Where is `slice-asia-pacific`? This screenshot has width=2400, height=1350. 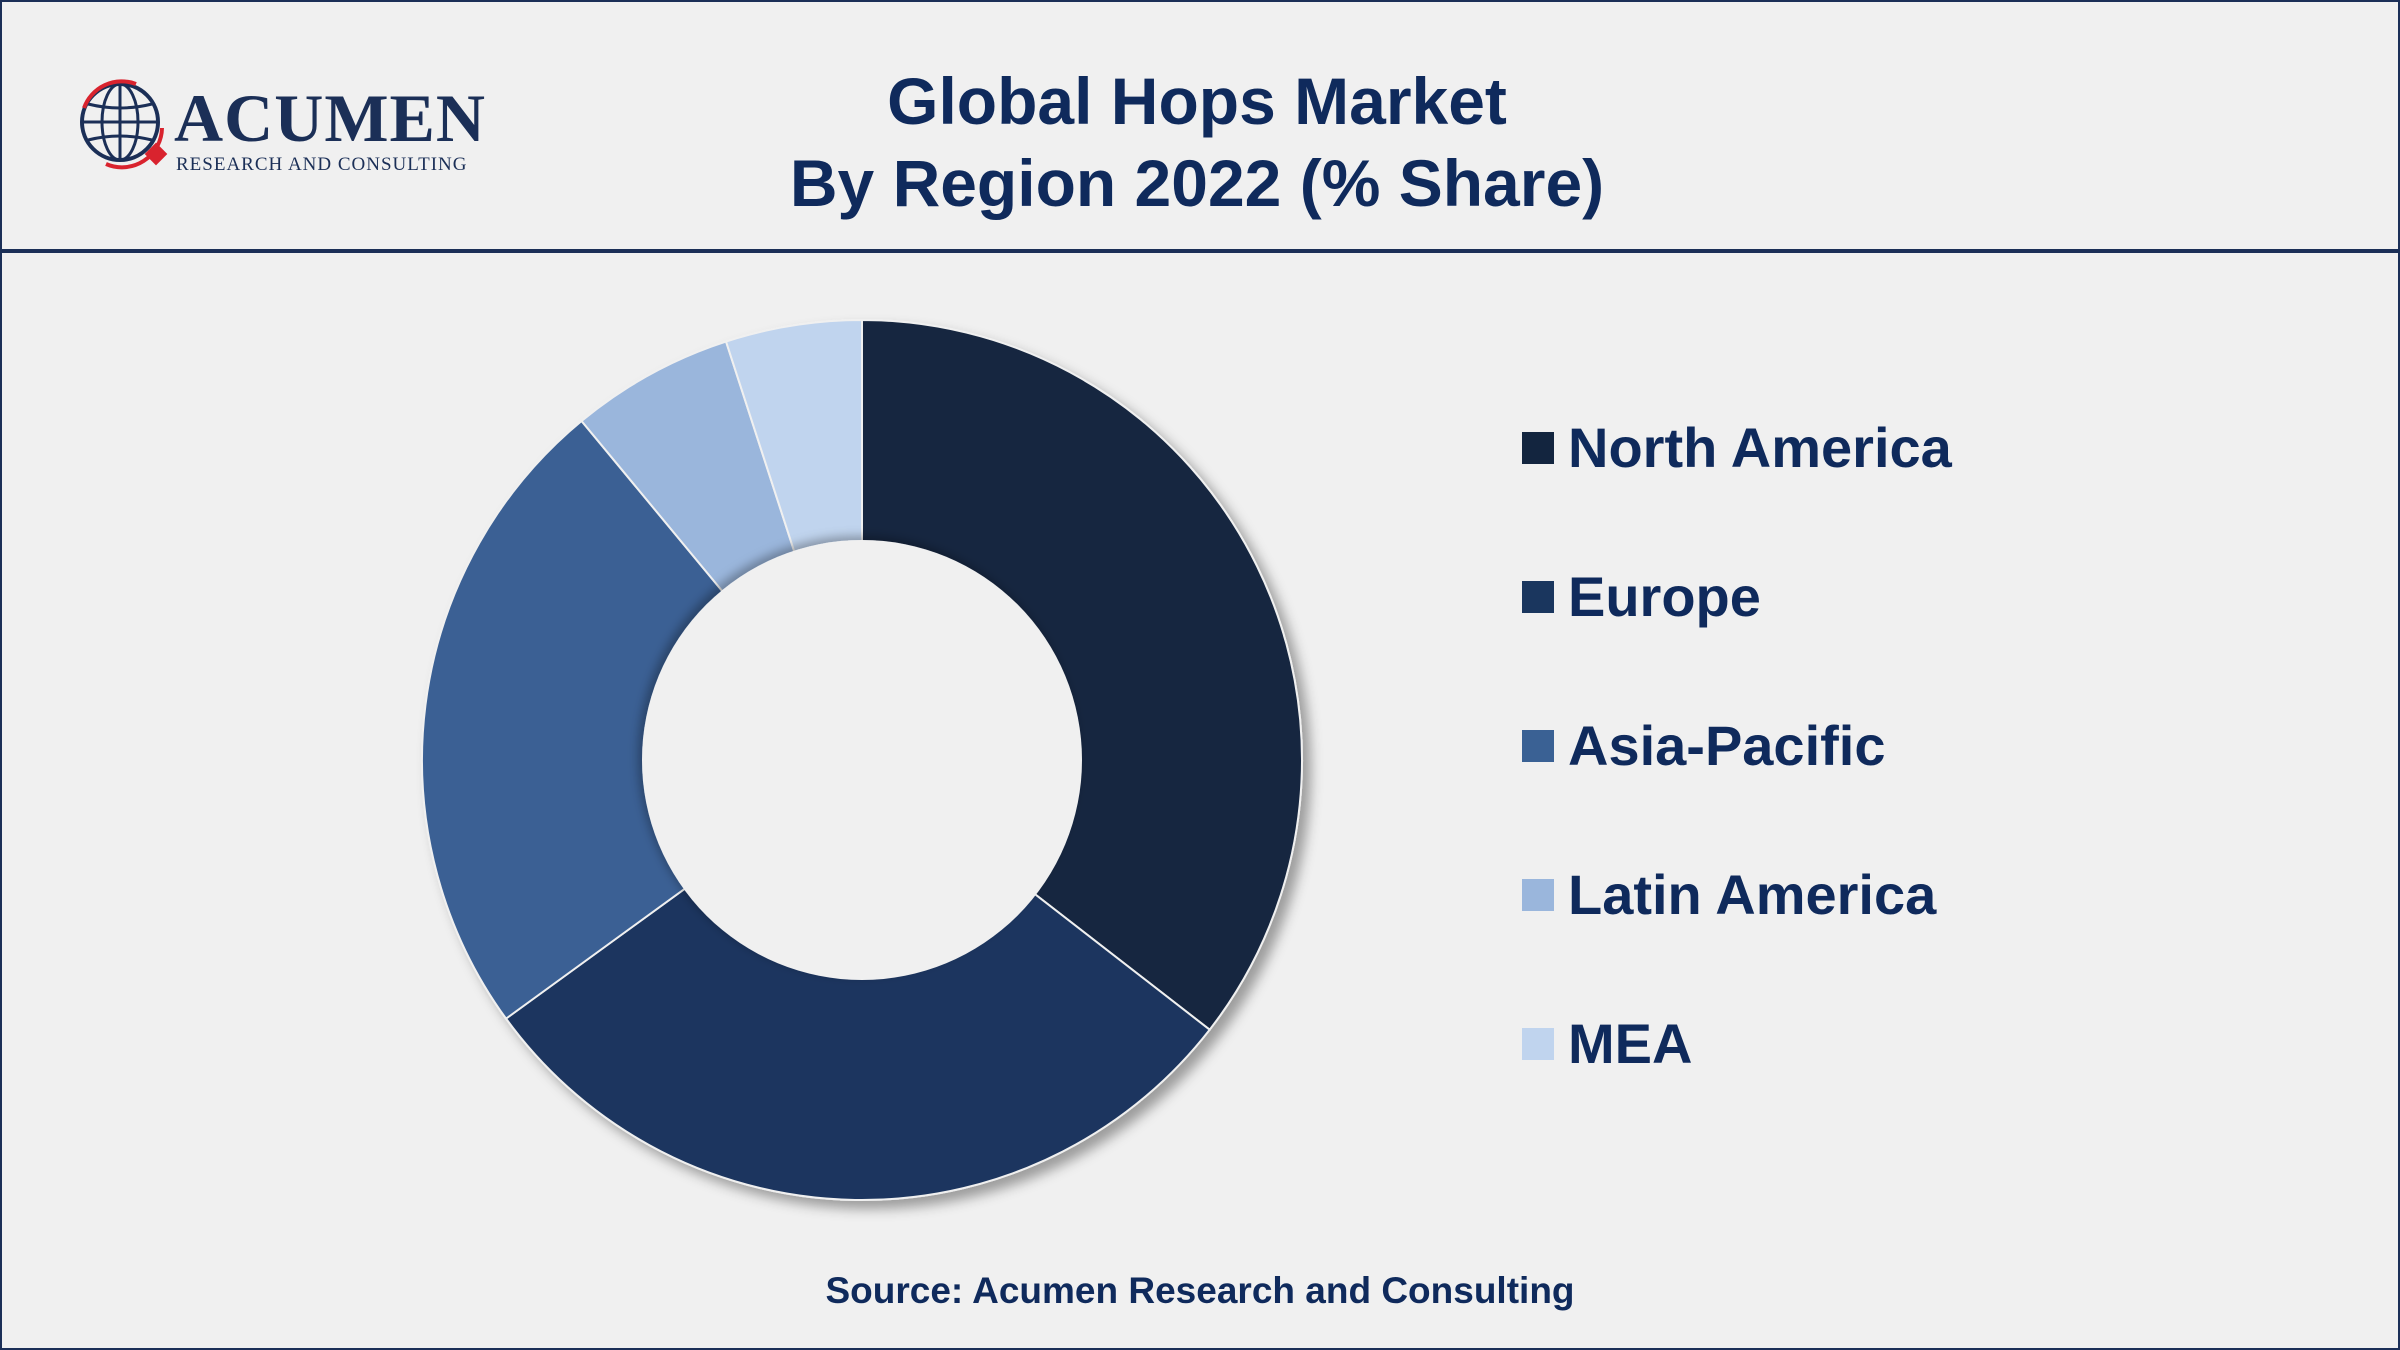
slice-asia-pacific is located at coordinates (642, 720).